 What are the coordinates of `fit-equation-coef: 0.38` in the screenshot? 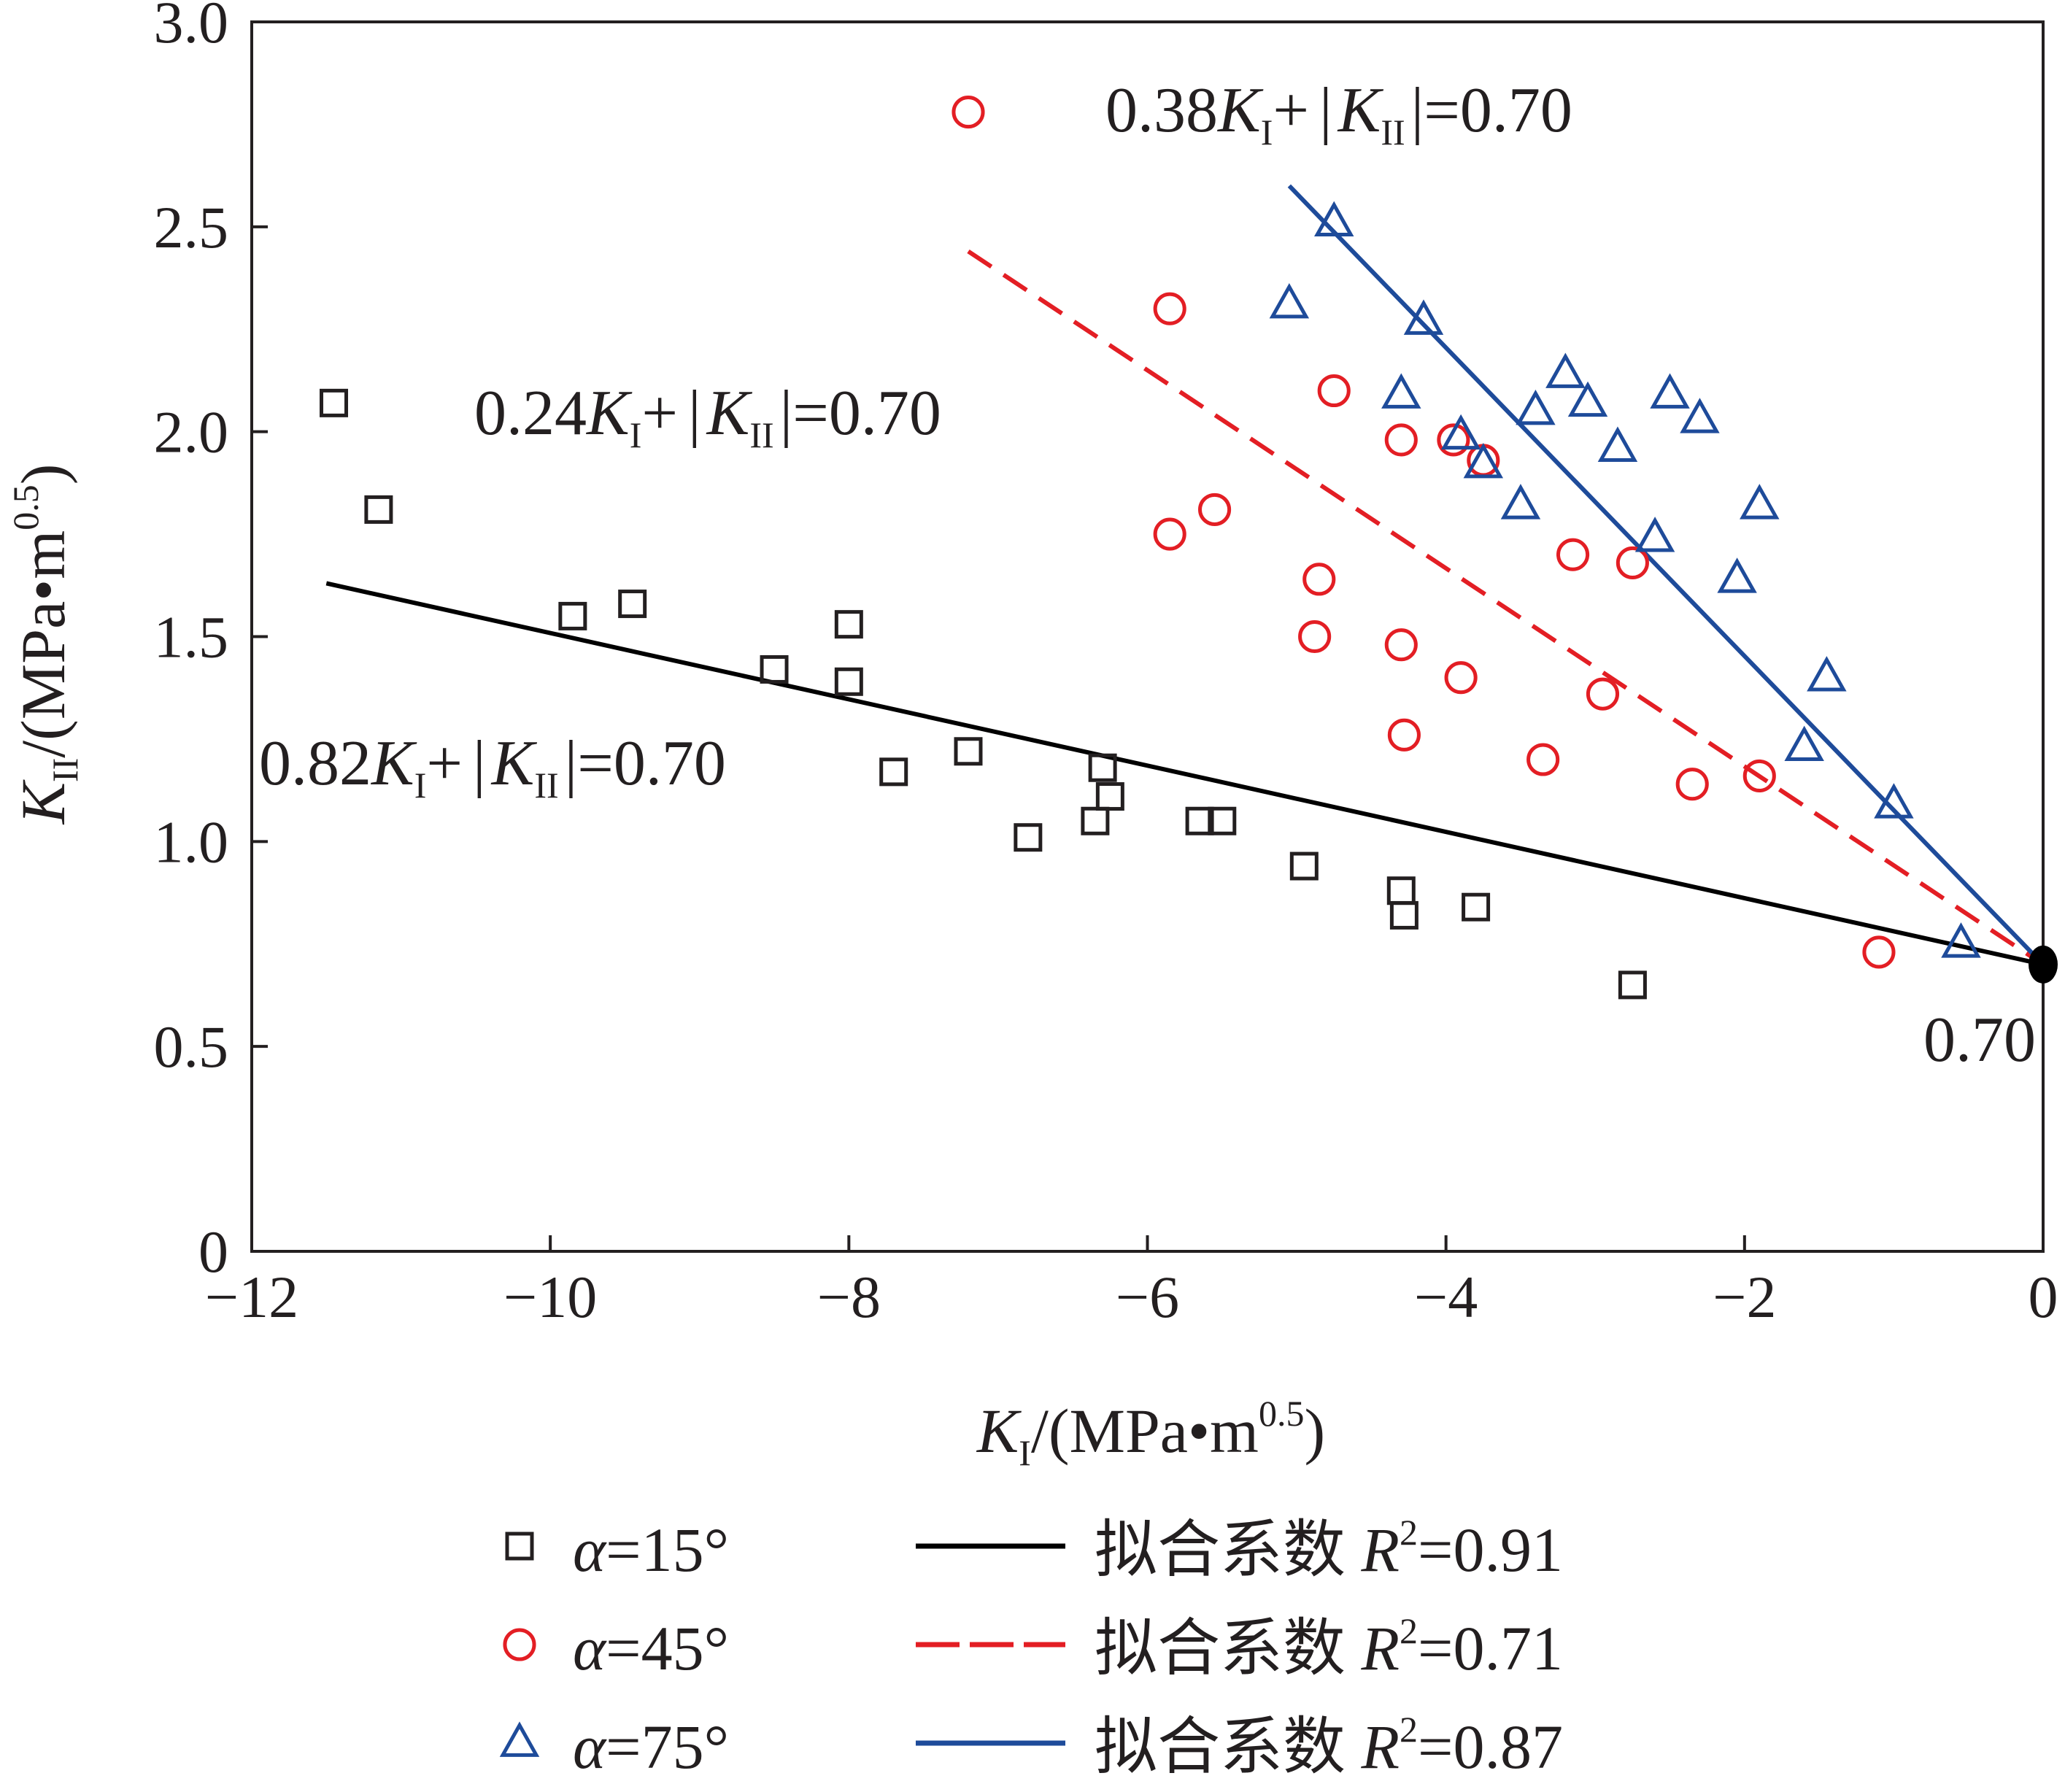 It's located at (1161, 110).